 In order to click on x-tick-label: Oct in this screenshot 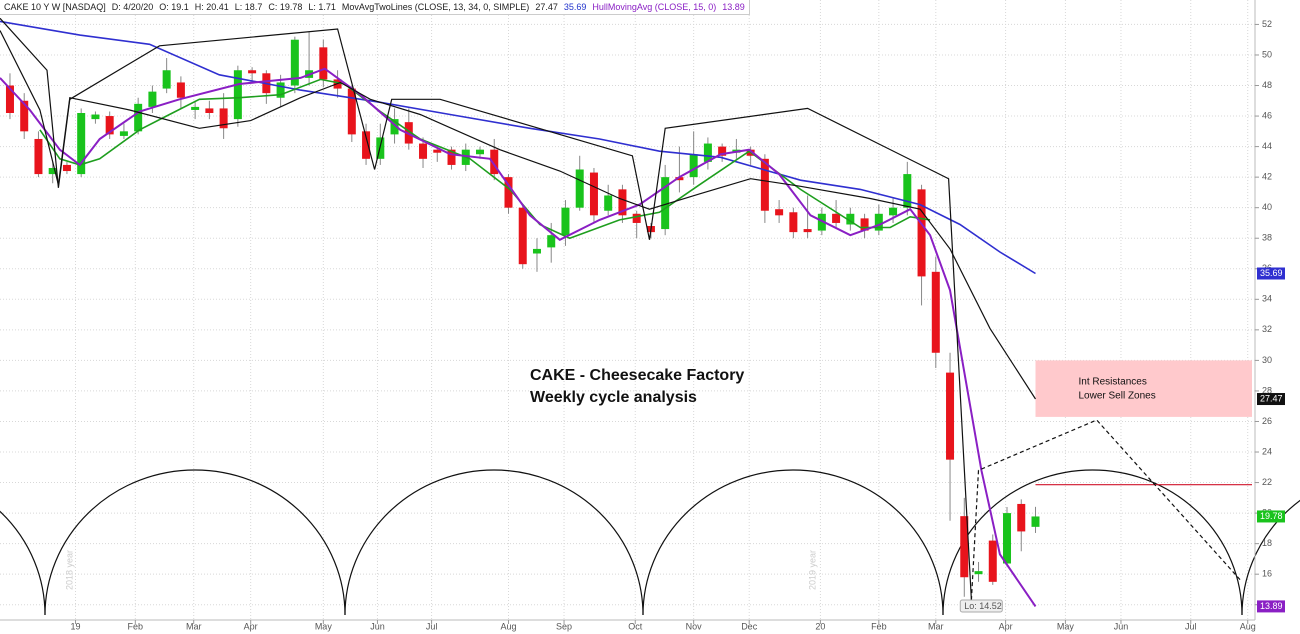, I will do `click(635, 626)`.